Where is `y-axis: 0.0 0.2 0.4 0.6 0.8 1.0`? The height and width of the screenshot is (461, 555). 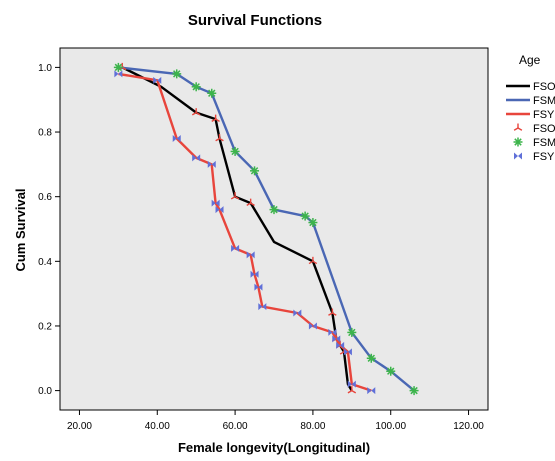 y-axis: 0.0 0.2 0.4 0.6 0.8 1.0 is located at coordinates (49, 230).